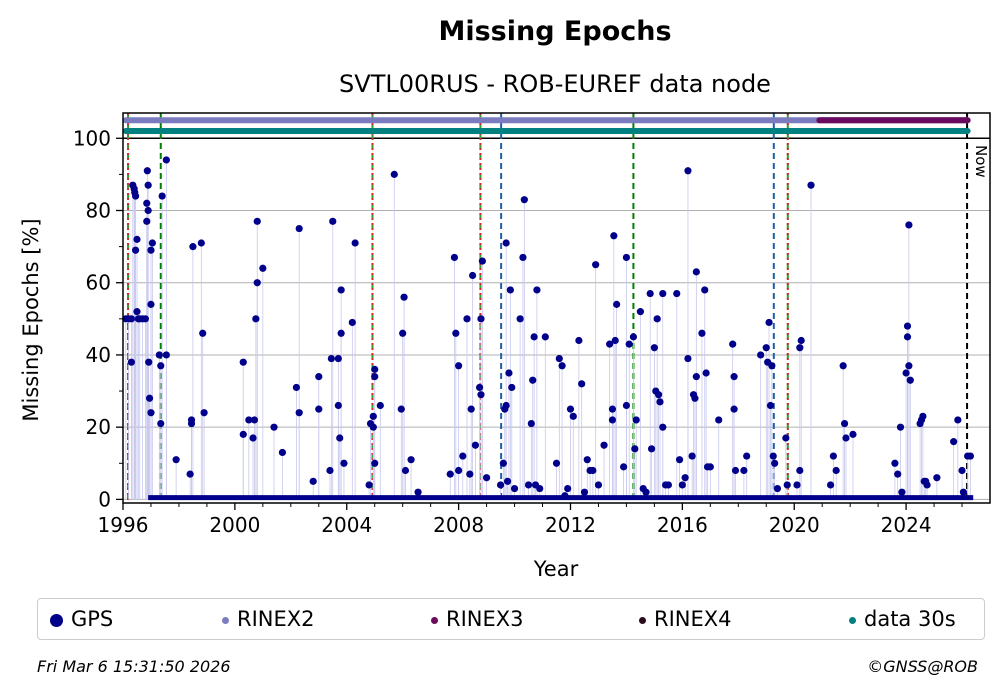 The width and height of the screenshot is (1008, 699). What do you see at coordinates (276, 619) in the screenshot?
I see `legend-label-rinex2: RINEX2` at bounding box center [276, 619].